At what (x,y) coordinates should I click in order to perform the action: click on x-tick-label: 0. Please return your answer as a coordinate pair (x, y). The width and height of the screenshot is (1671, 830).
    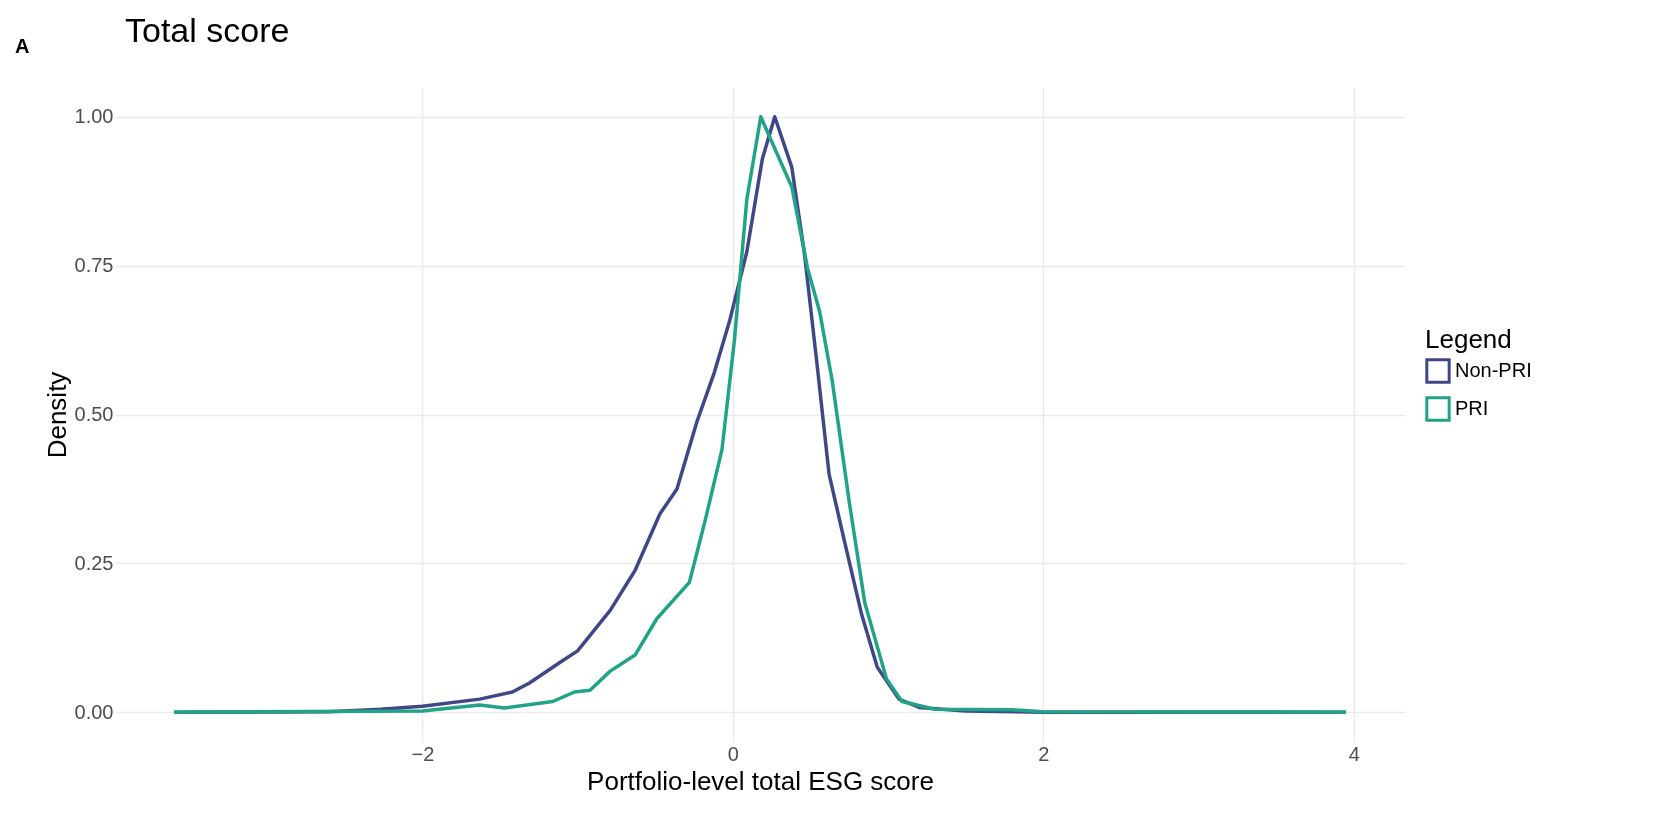
    Looking at the image, I should click on (733, 753).